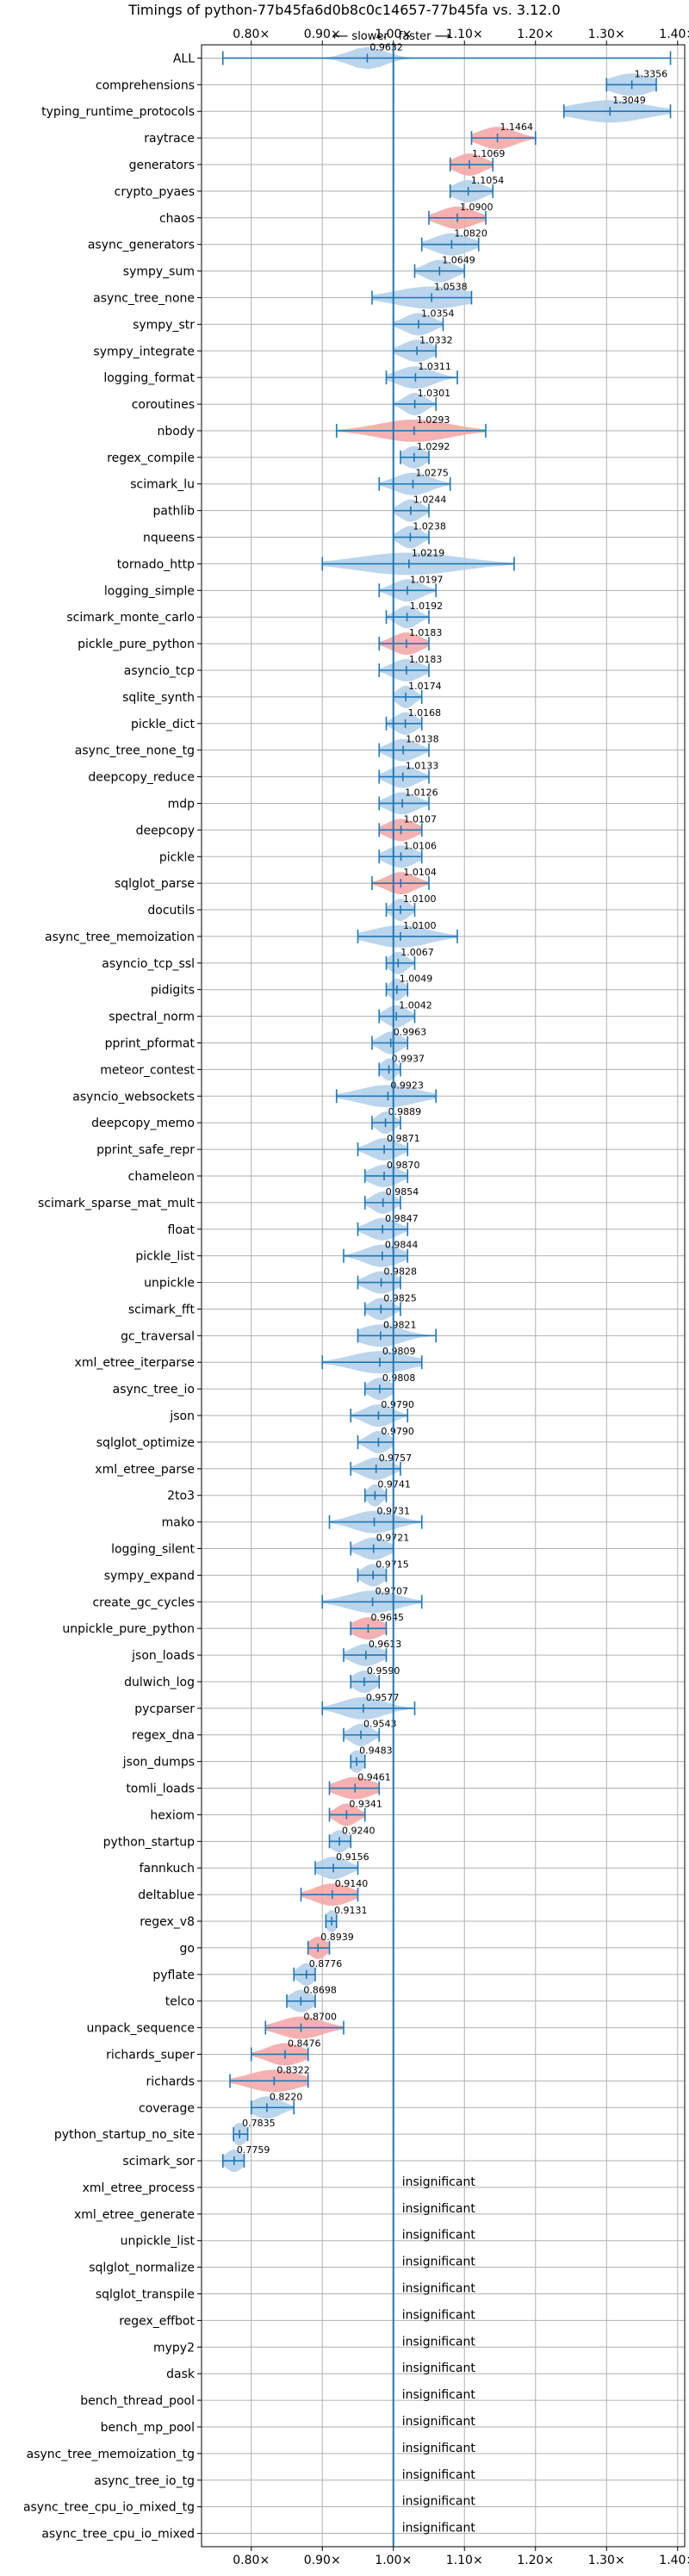 This screenshot has width=689, height=2576. I want to click on value-label: 1.0067, so click(417, 953).